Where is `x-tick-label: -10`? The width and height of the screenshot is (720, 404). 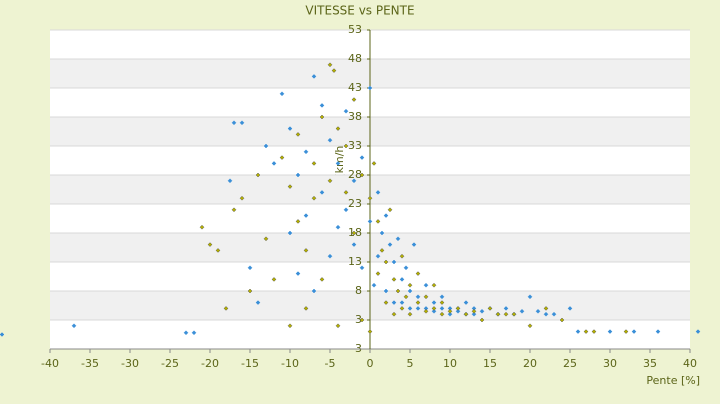 x-tick-label: -10 is located at coordinates (290, 363).